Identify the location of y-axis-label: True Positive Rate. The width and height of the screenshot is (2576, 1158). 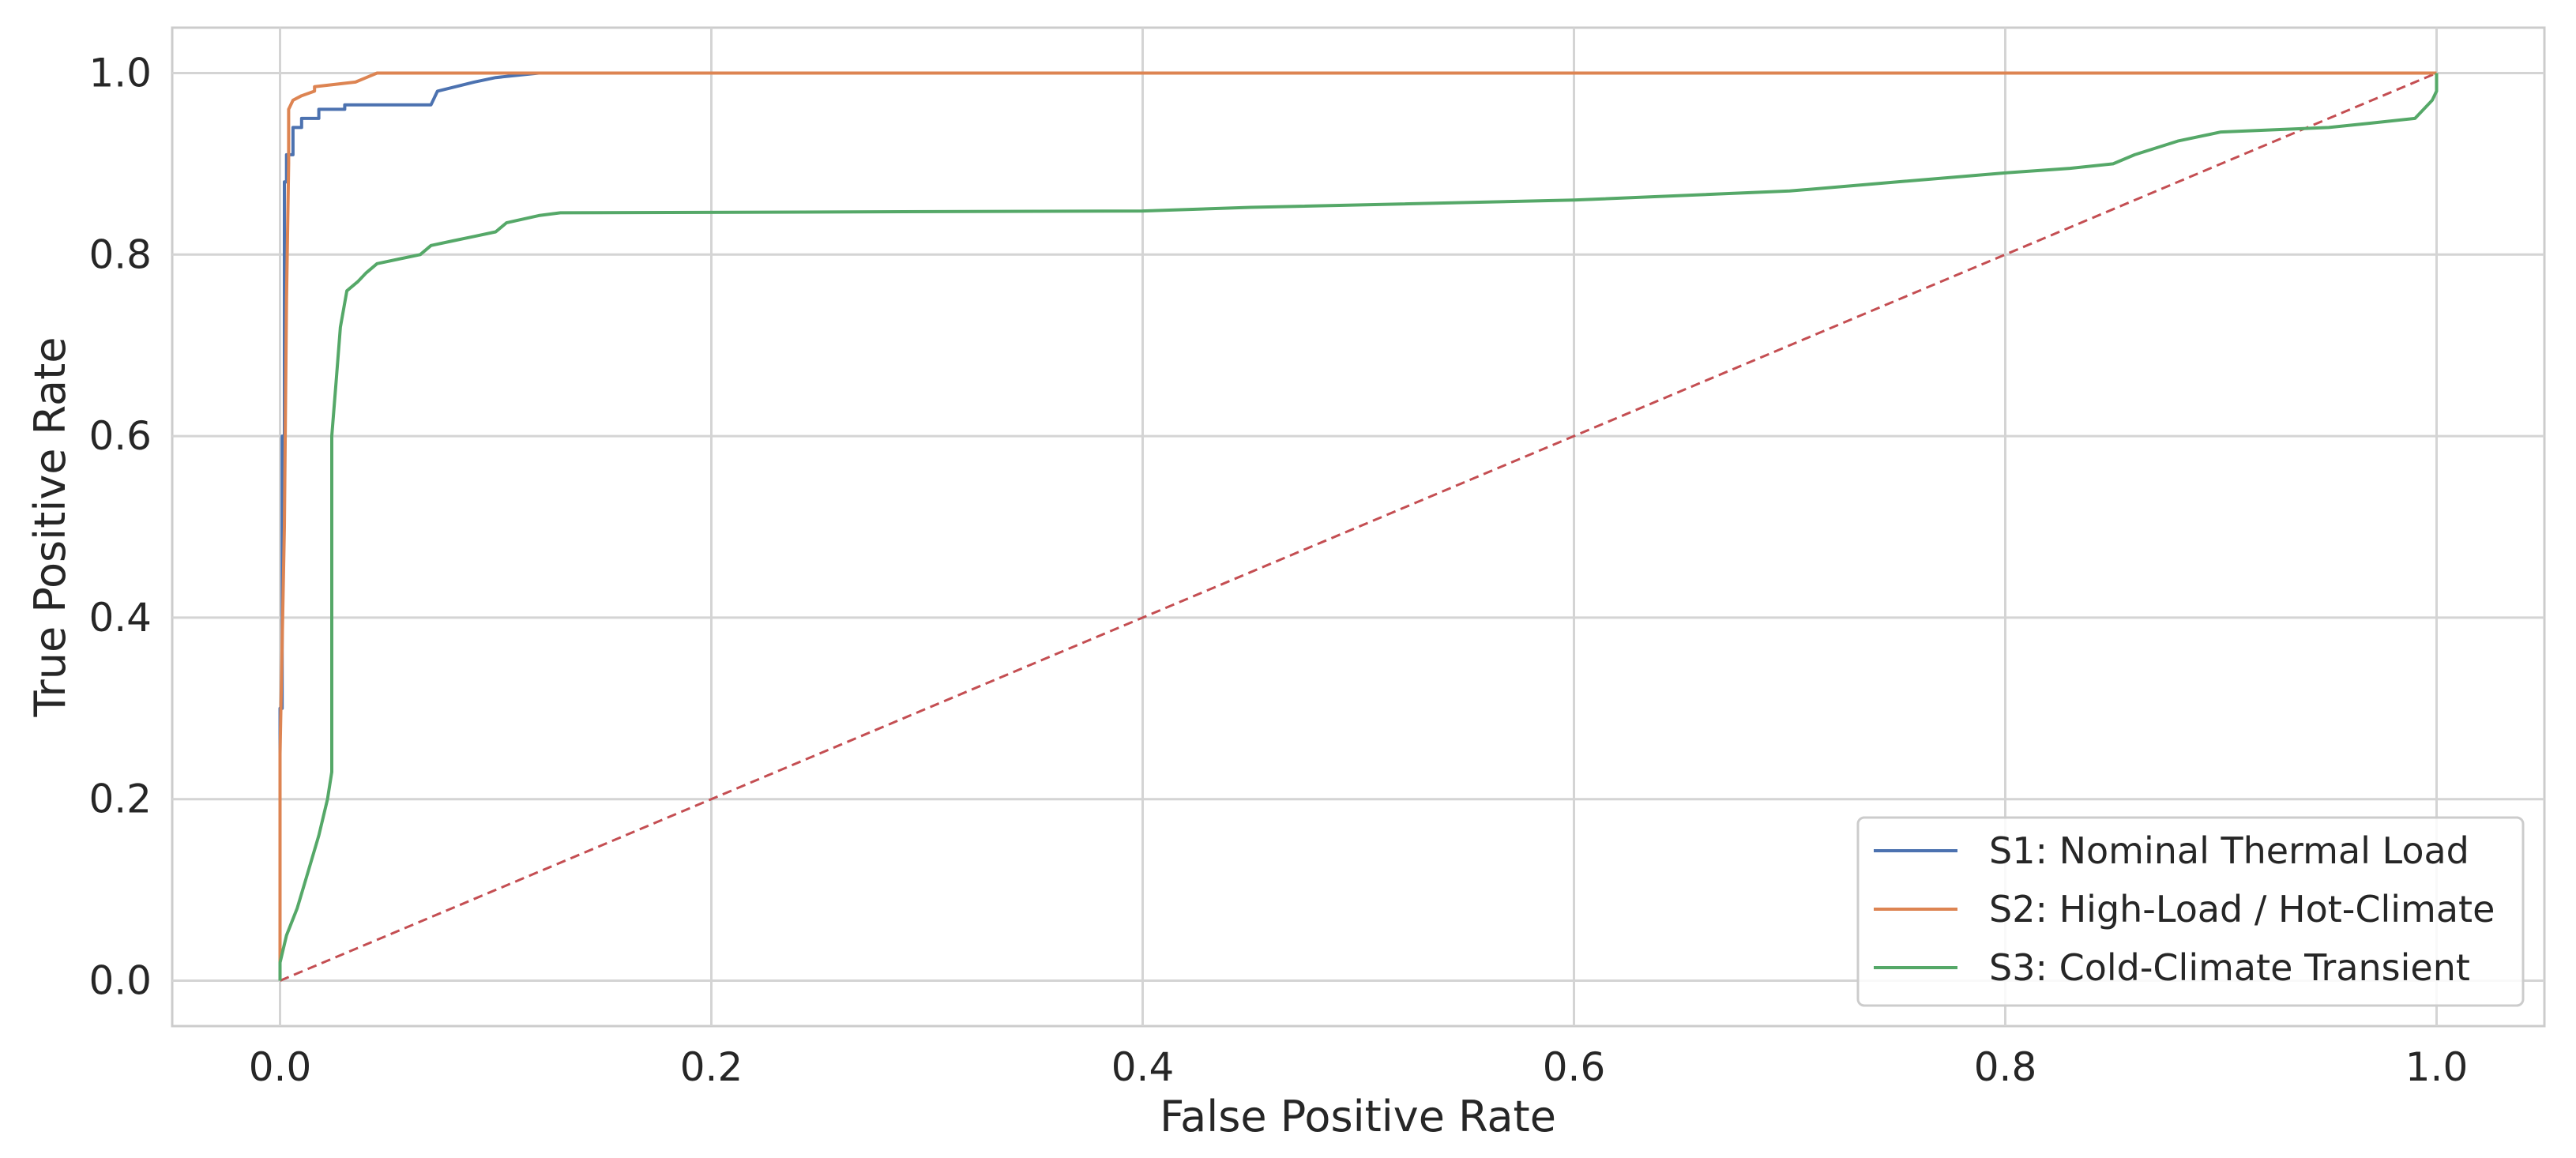
(50, 526).